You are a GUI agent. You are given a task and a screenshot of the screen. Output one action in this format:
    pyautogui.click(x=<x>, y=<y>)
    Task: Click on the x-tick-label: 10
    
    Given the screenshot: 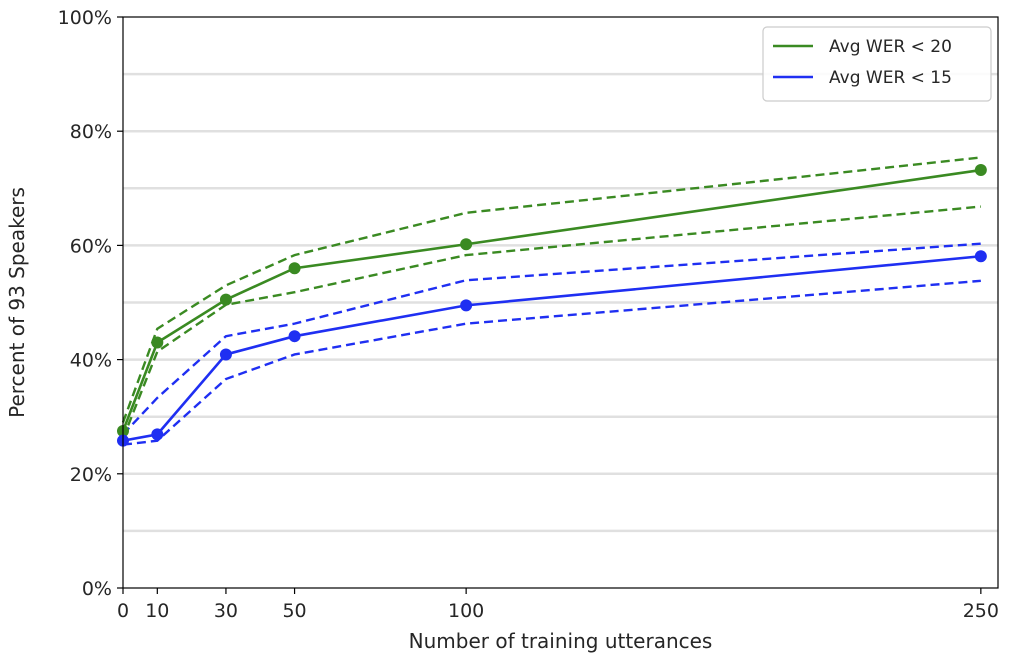 What is the action you would take?
    pyautogui.click(x=157, y=611)
    